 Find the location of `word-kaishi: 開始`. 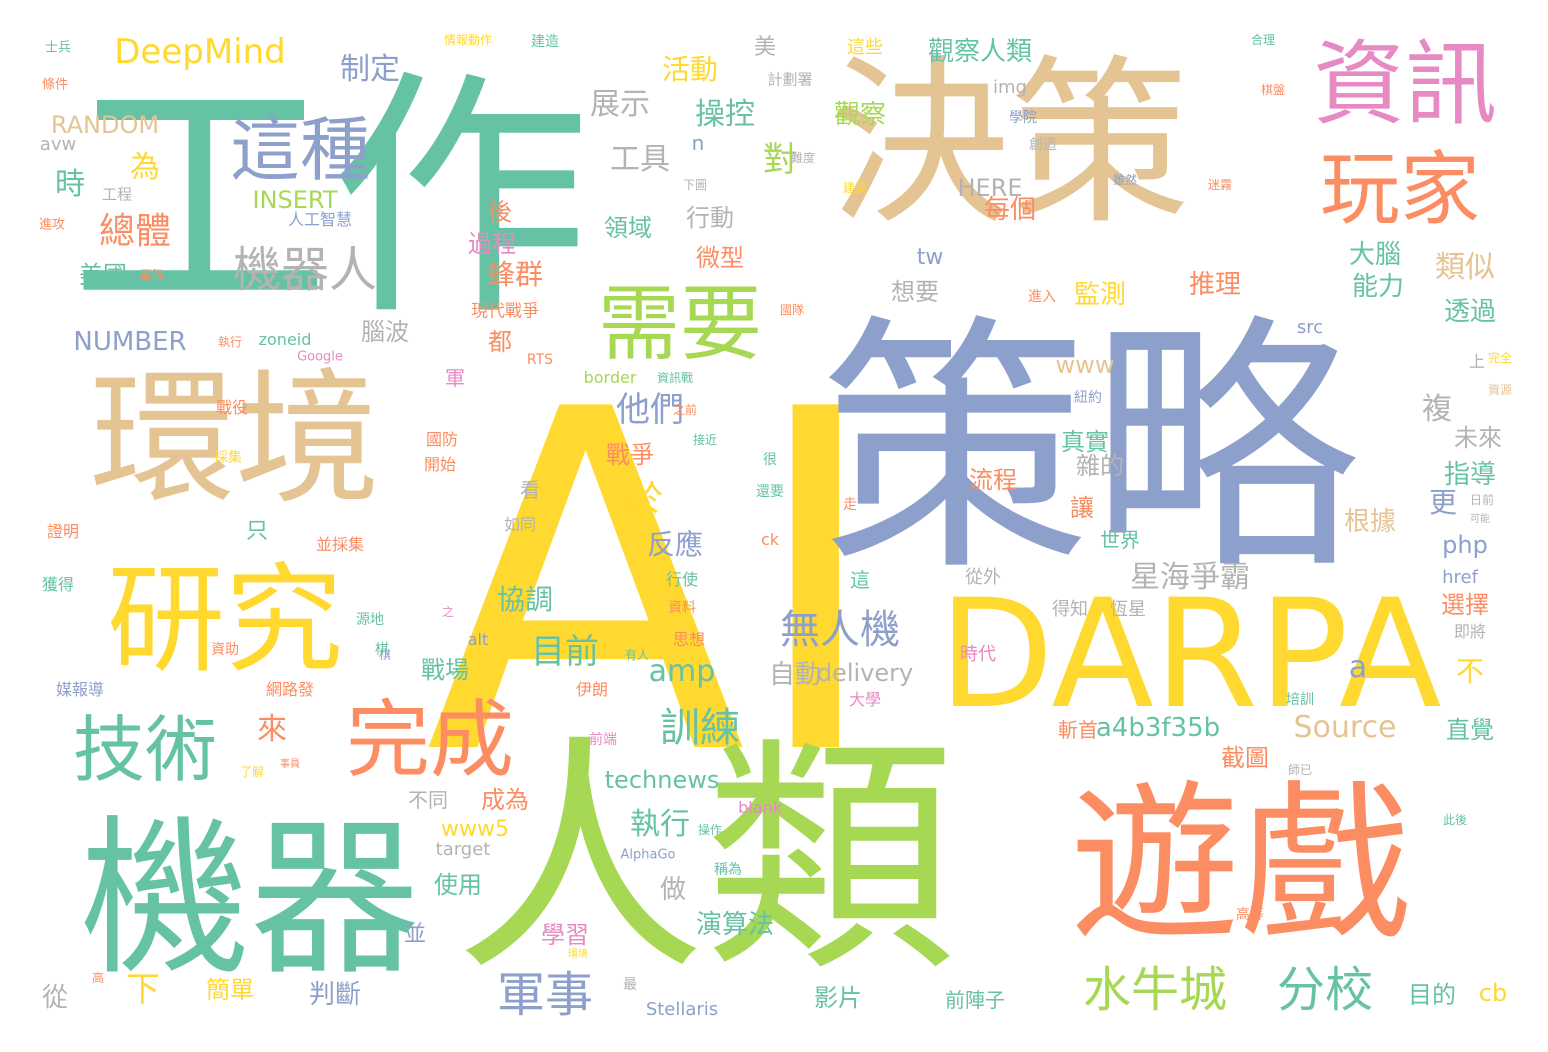

word-kaishi: 開始 is located at coordinates (440, 464).